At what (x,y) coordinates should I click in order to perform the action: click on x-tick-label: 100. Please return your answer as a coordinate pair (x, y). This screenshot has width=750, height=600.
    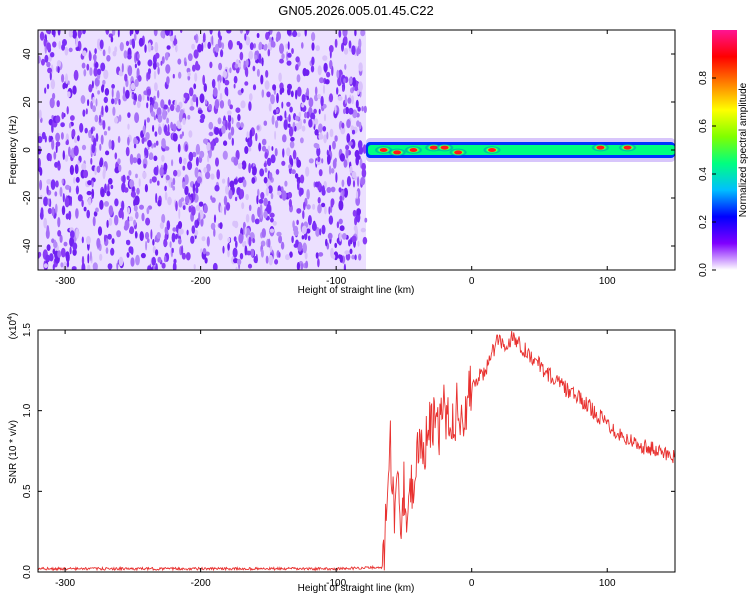
    Looking at the image, I should click on (607, 583).